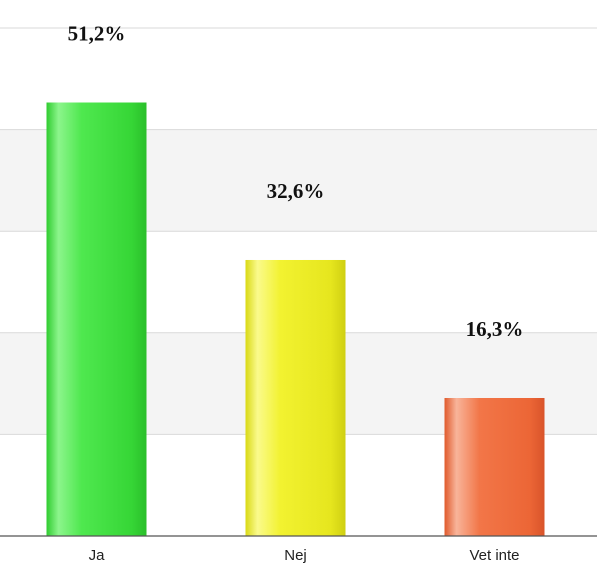 The width and height of the screenshot is (597, 566). I want to click on value-label-nej: 32,6%, so click(296, 191).